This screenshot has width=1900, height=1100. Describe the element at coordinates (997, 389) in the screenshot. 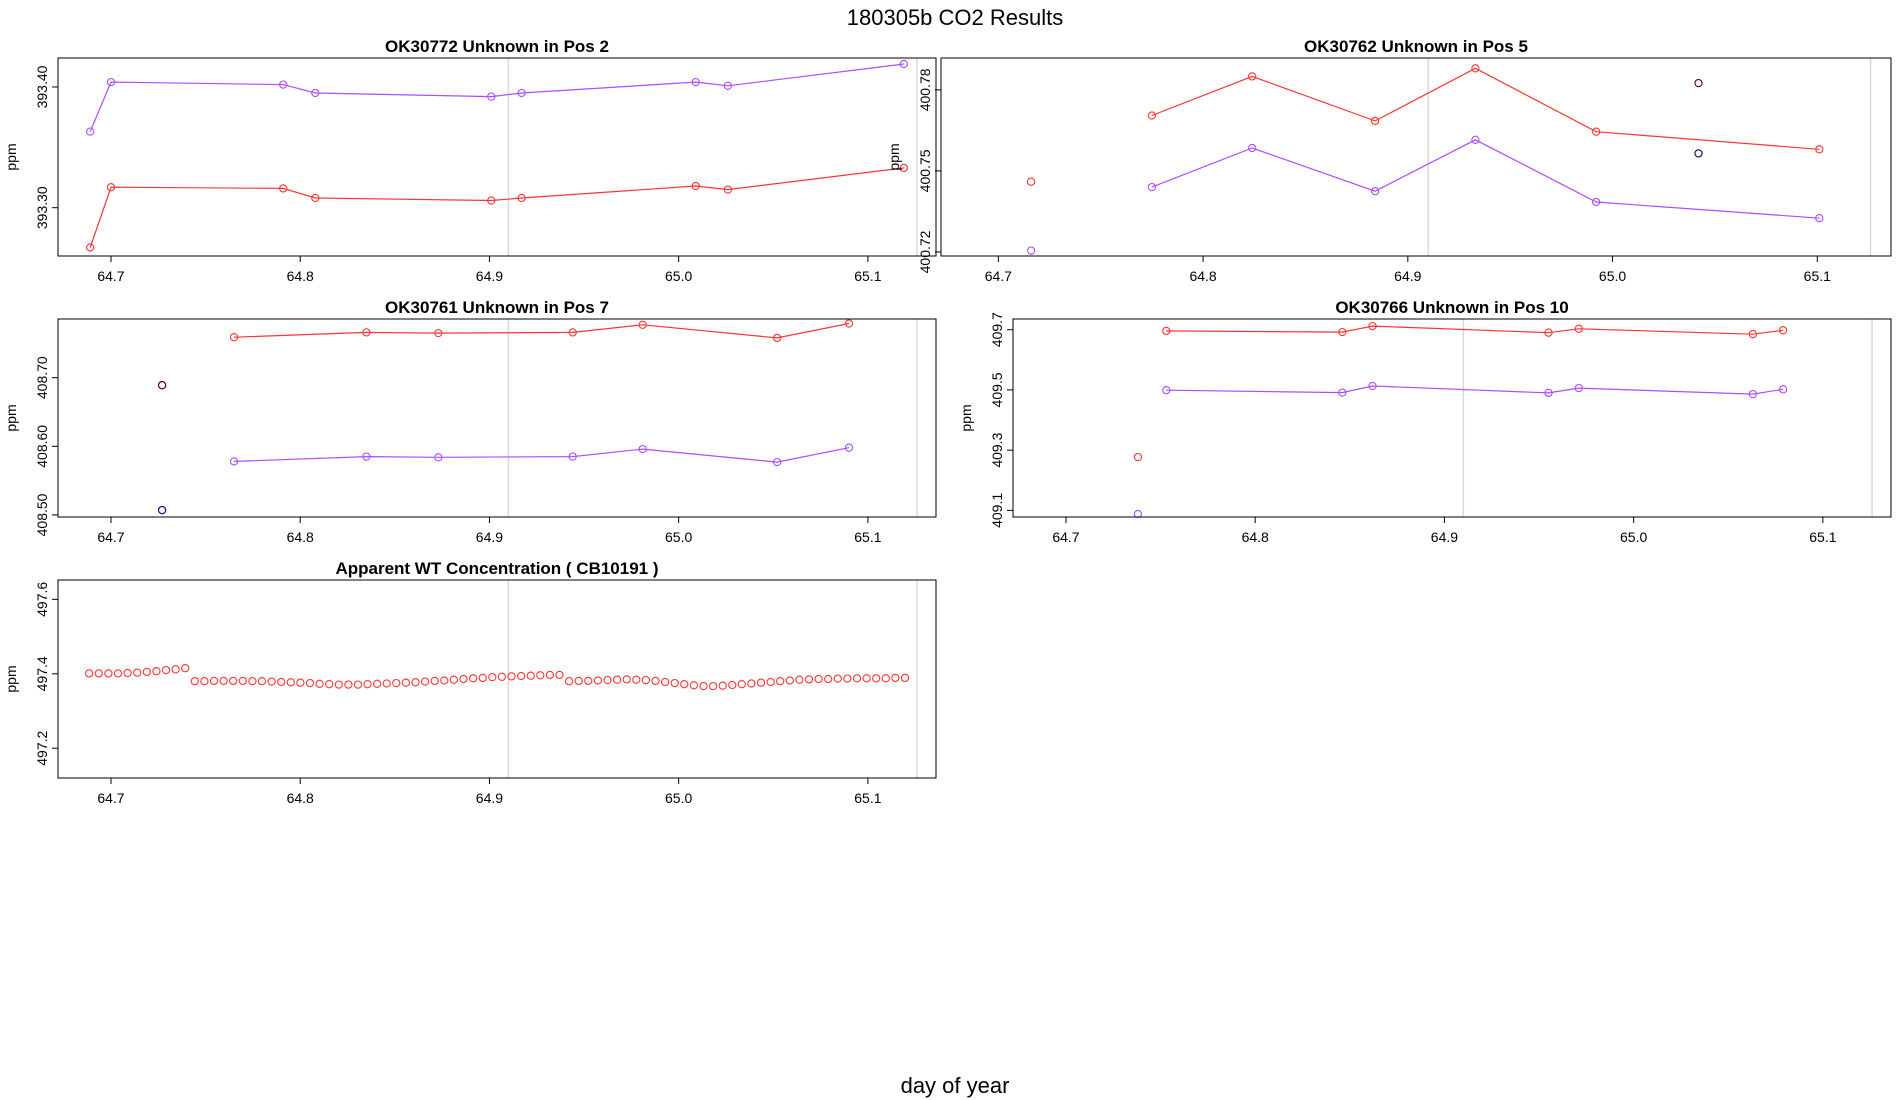

I see `y-tick-label: 409.5` at that location.